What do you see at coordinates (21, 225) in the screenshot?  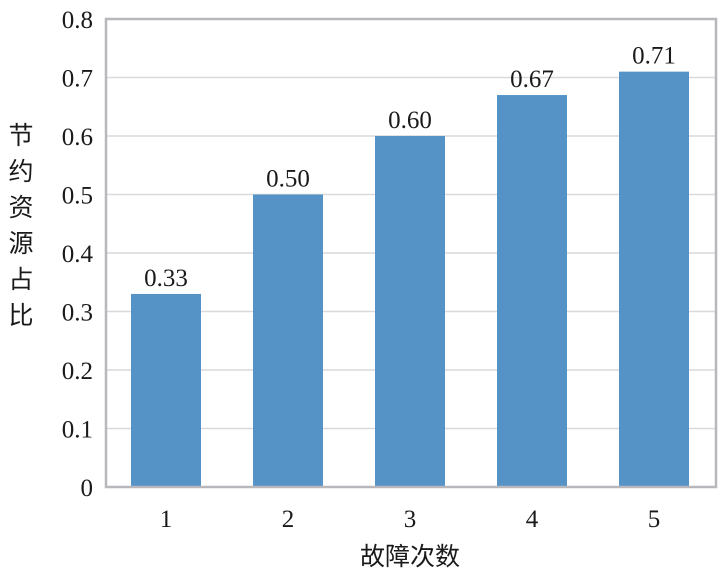 I see `y-axis-label: 节约资源占比` at bounding box center [21, 225].